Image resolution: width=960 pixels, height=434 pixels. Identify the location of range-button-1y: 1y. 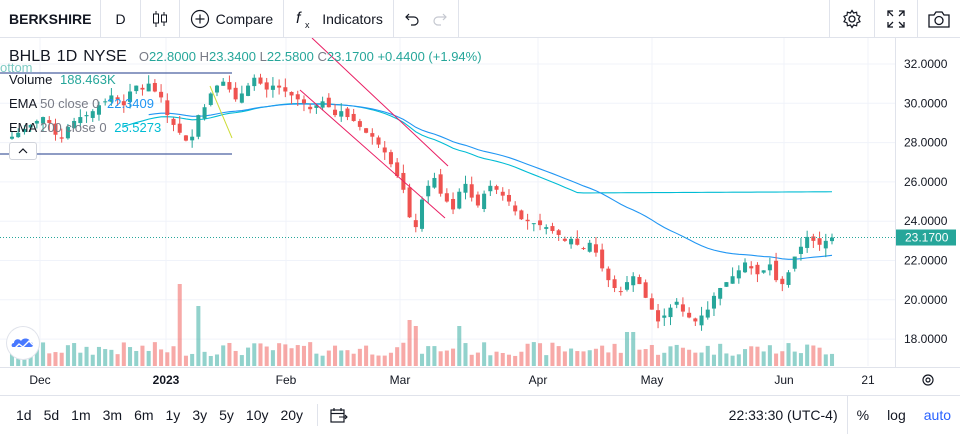
(173, 414).